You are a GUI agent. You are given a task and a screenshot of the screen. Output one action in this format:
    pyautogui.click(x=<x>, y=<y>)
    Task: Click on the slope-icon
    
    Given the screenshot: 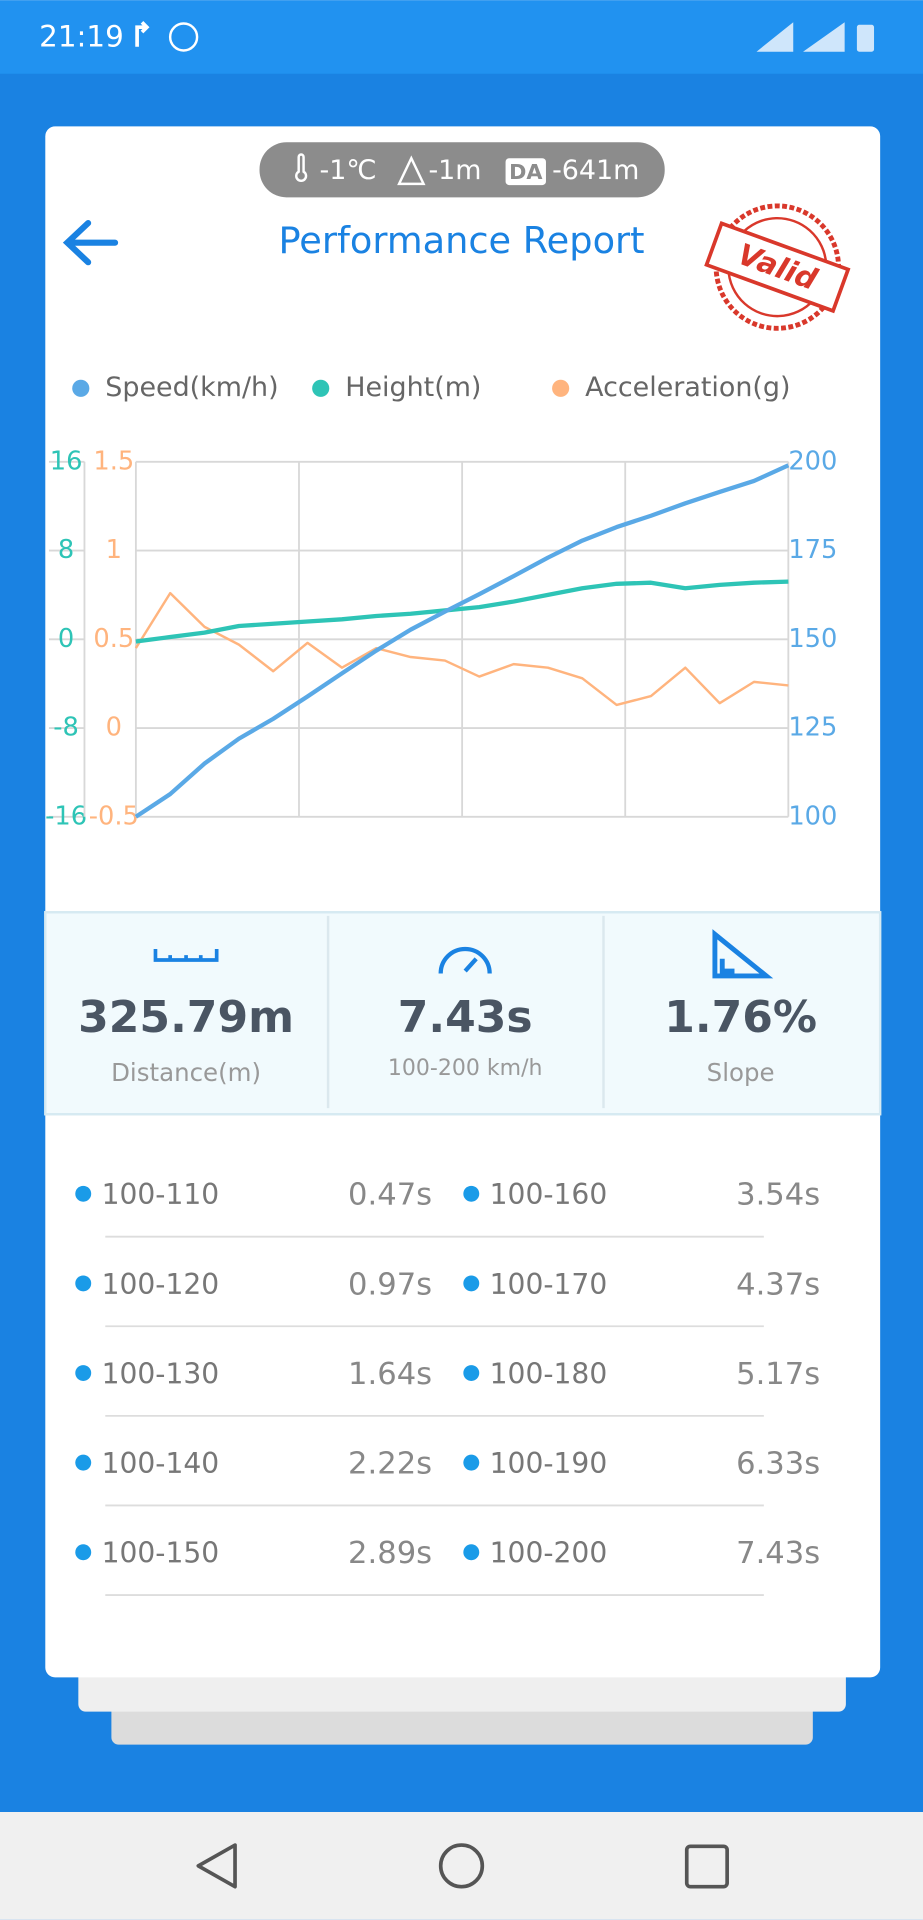 What is the action you would take?
    pyautogui.click(x=743, y=954)
    